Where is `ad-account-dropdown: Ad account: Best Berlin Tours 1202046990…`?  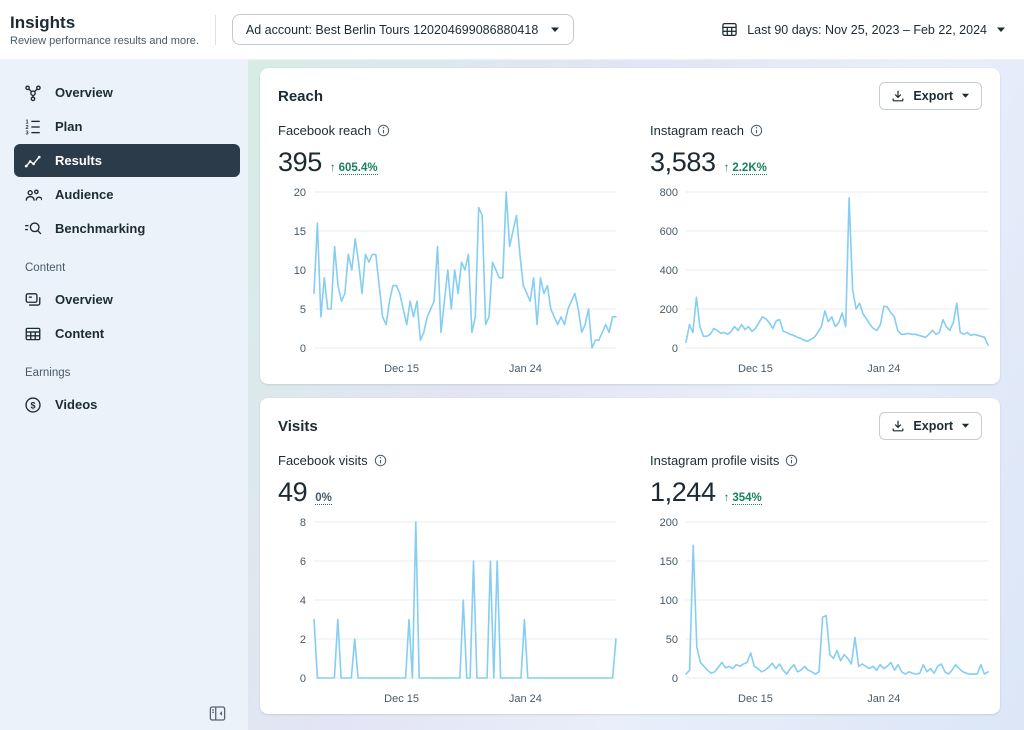
ad-account-dropdown: Ad account: Best Berlin Tours 1202046990… is located at coordinates (403, 29).